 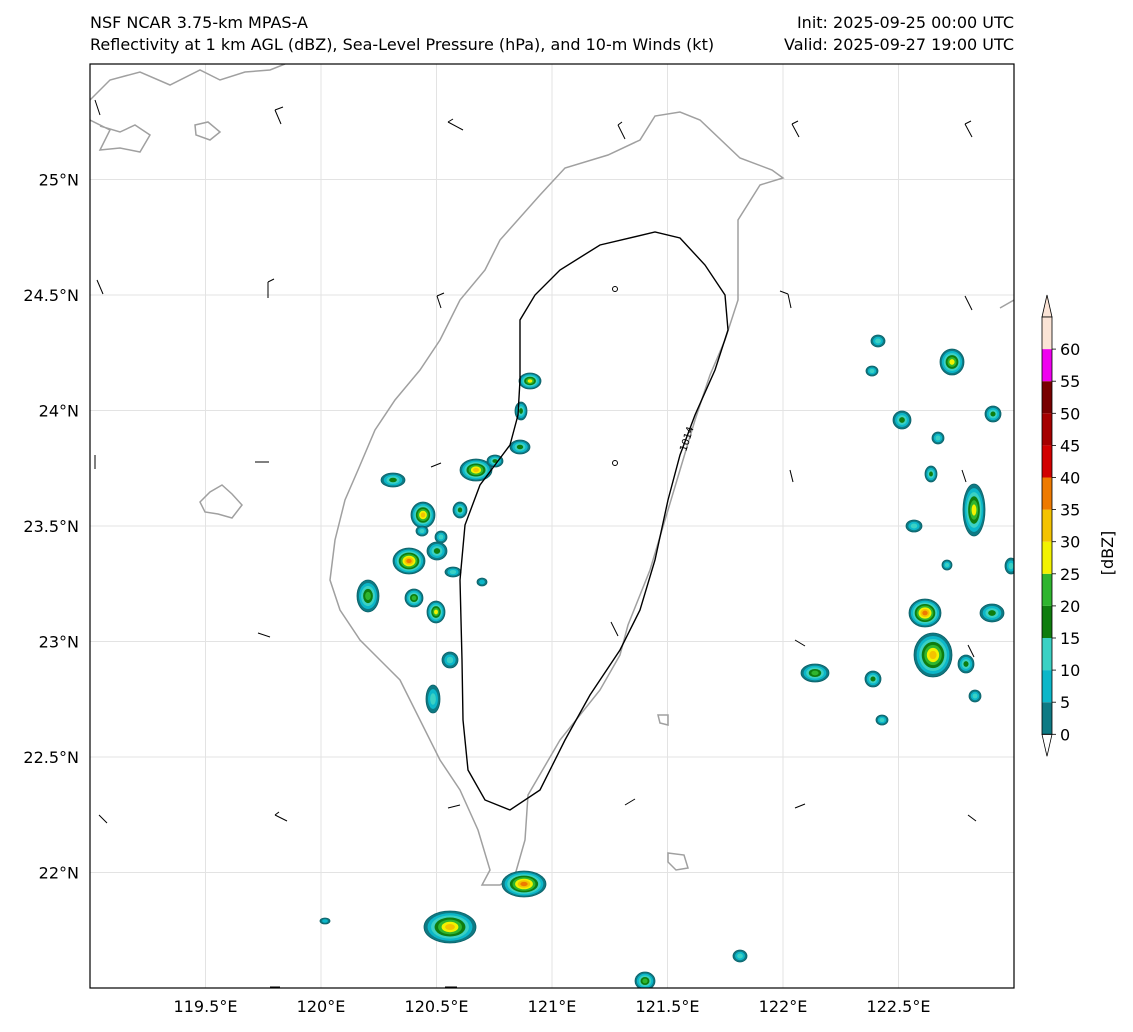 I want to click on lon-tick-label: 121°E, so click(x=552, y=1006).